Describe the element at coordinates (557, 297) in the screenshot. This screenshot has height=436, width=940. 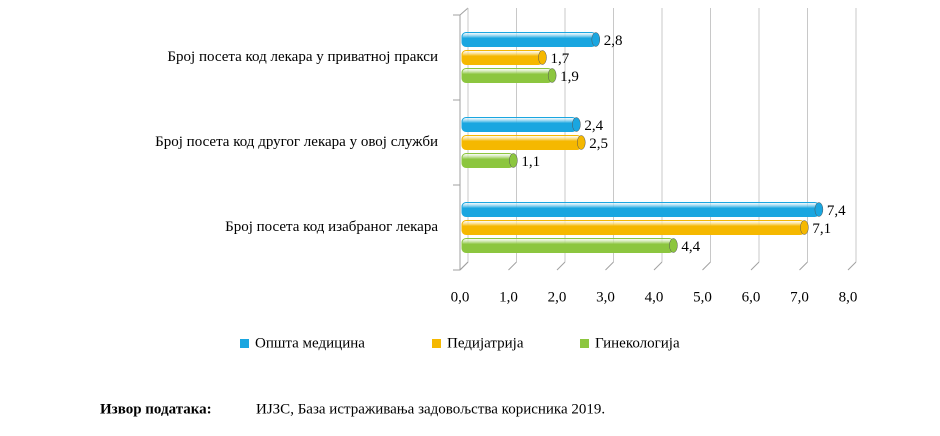
I see `x-tick-label: 2,0` at that location.